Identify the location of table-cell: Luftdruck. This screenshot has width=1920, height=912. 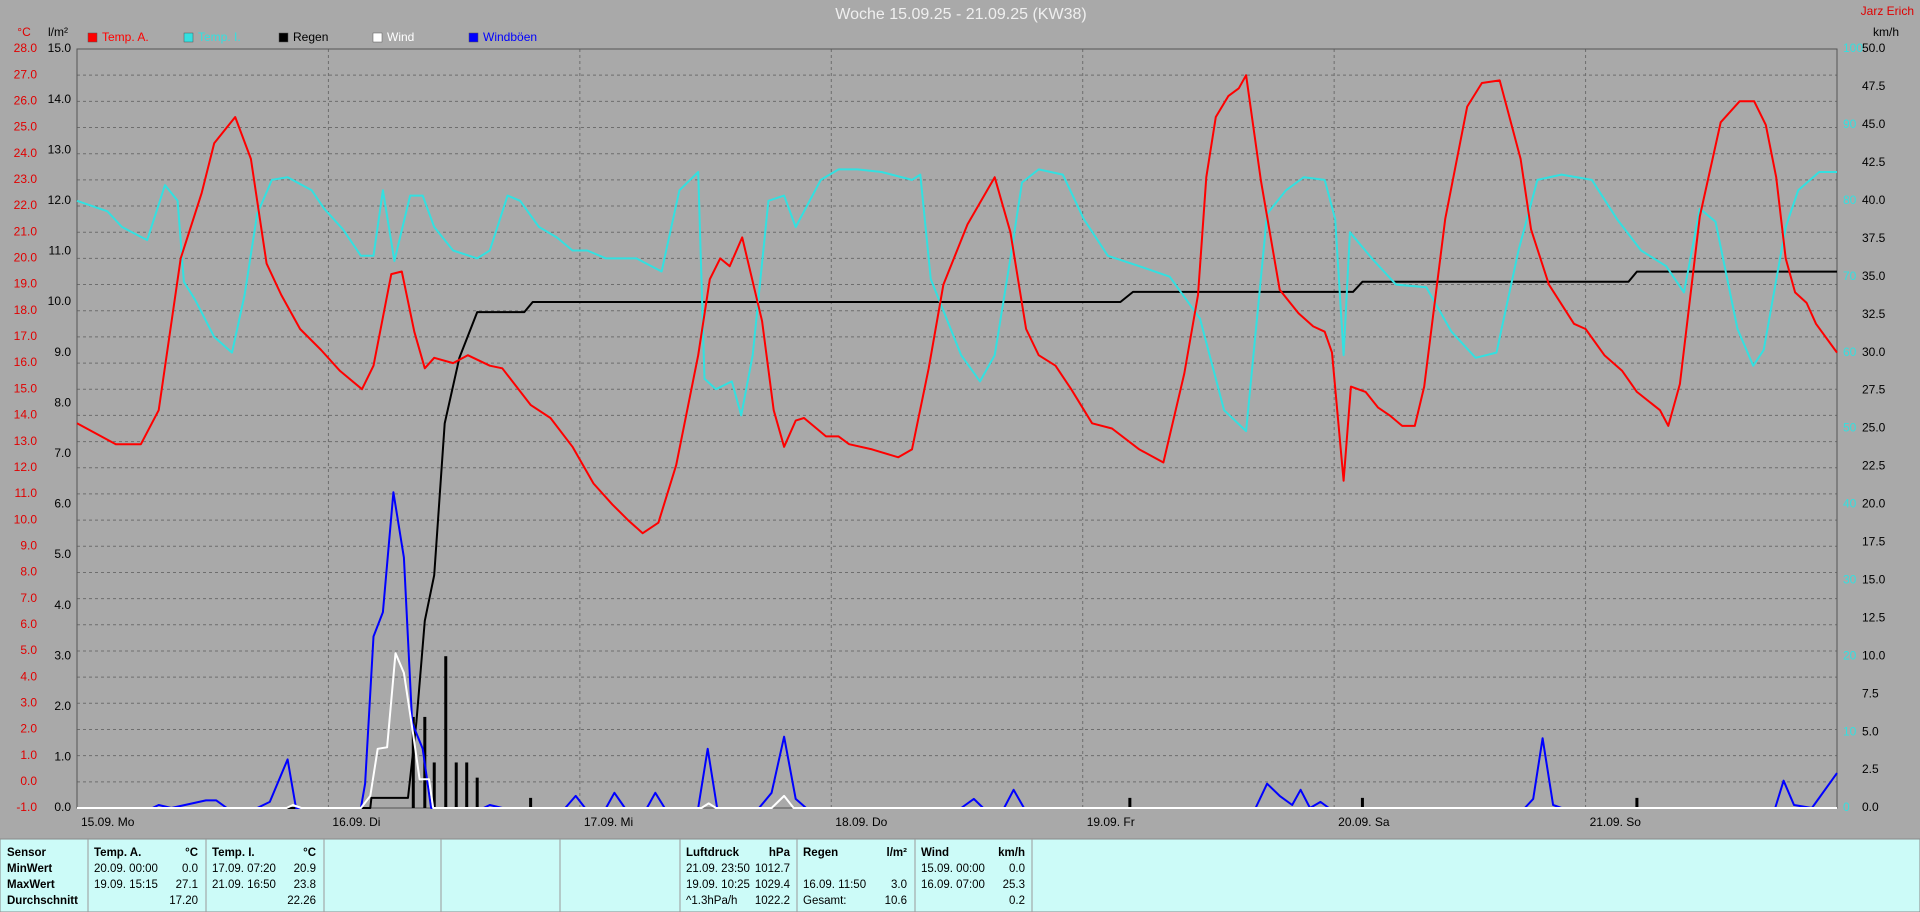
(713, 853).